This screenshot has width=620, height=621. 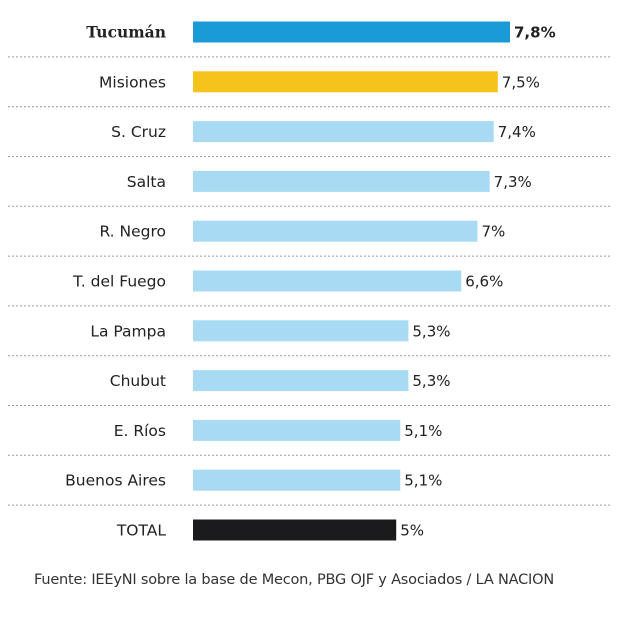 I want to click on category-label: R. Negro, so click(x=132, y=232).